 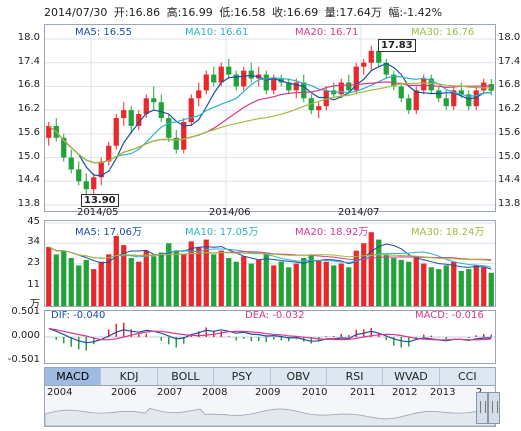 What do you see at coordinates (509, 85) in the screenshot?
I see `price-tick-right: 16.8` at bounding box center [509, 85].